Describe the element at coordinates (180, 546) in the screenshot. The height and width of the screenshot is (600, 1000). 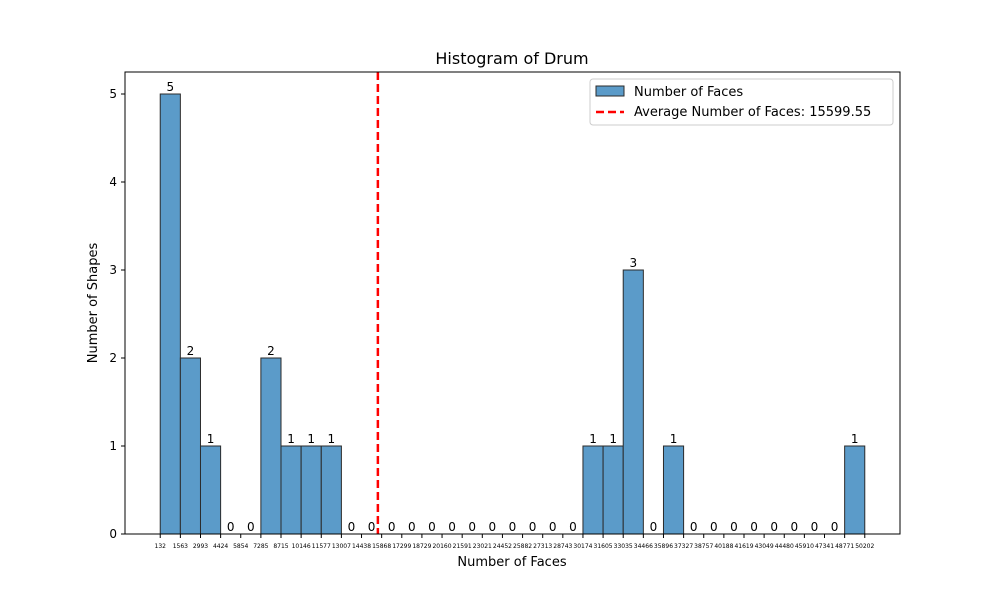
I see `x-tick-label: 1563` at that location.